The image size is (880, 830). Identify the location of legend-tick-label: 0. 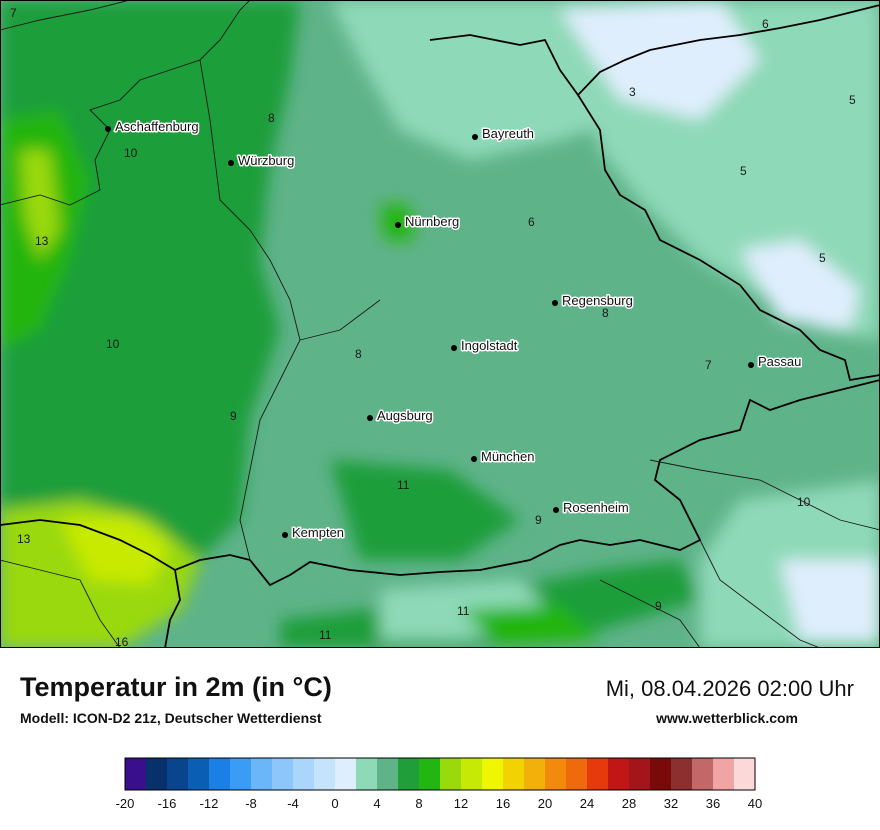
(334, 803).